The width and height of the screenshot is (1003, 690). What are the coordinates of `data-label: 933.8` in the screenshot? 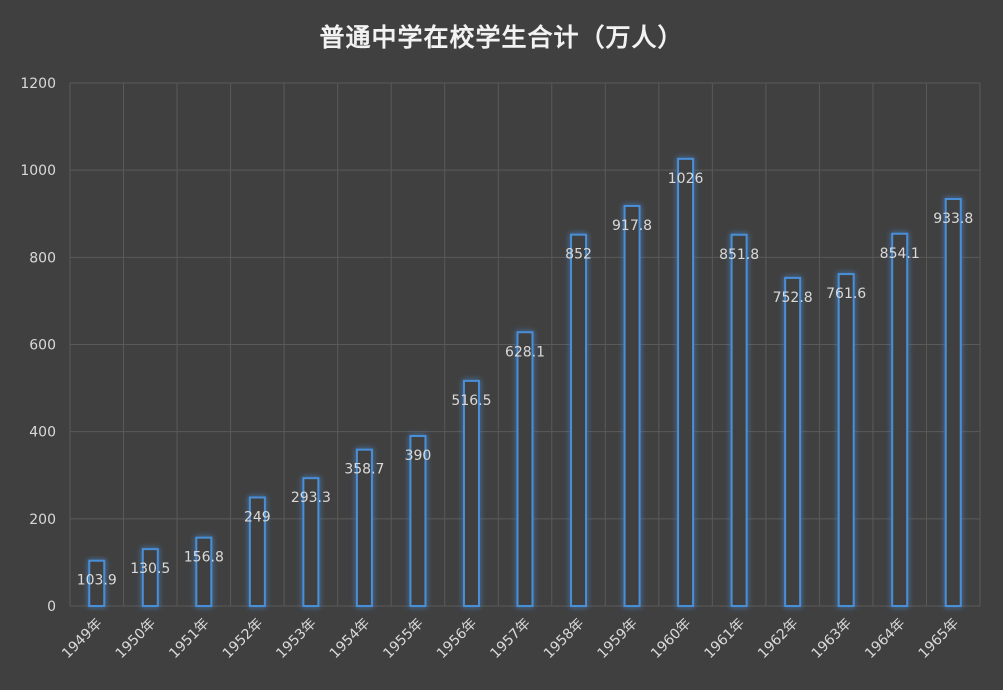 It's located at (953, 219).